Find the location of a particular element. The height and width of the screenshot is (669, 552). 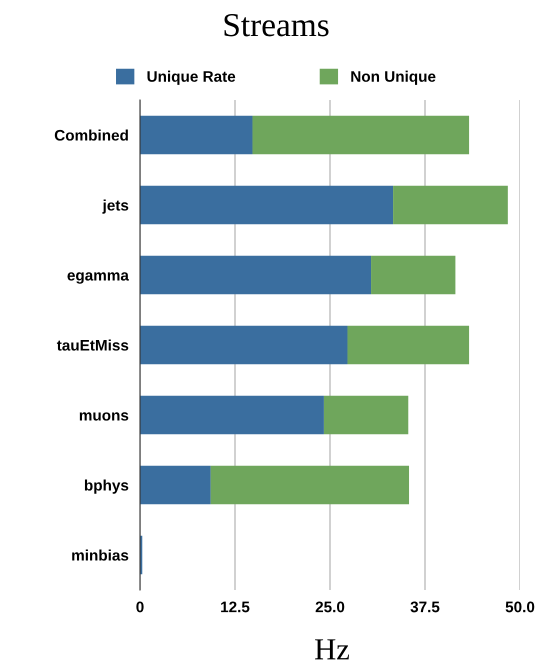

legend-label: Unique Rate is located at coordinates (191, 77).